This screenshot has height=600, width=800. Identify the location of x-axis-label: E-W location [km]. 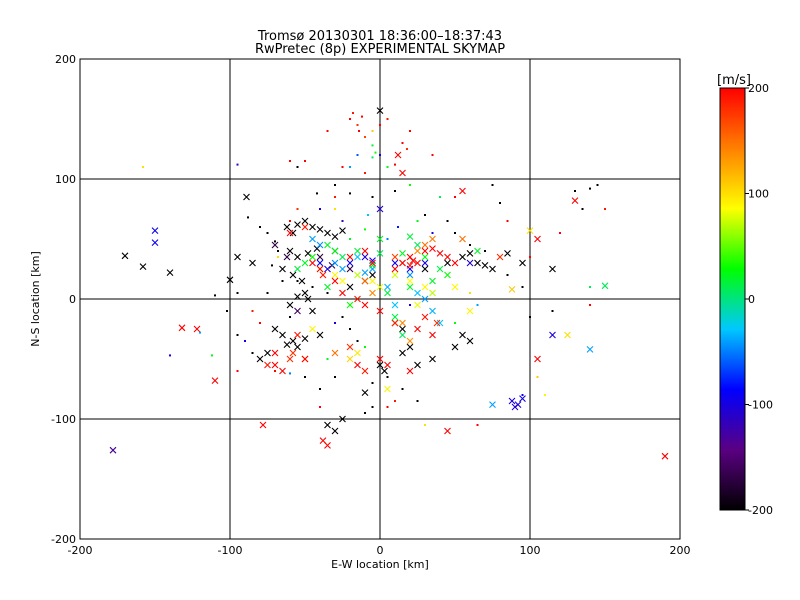
(380, 564).